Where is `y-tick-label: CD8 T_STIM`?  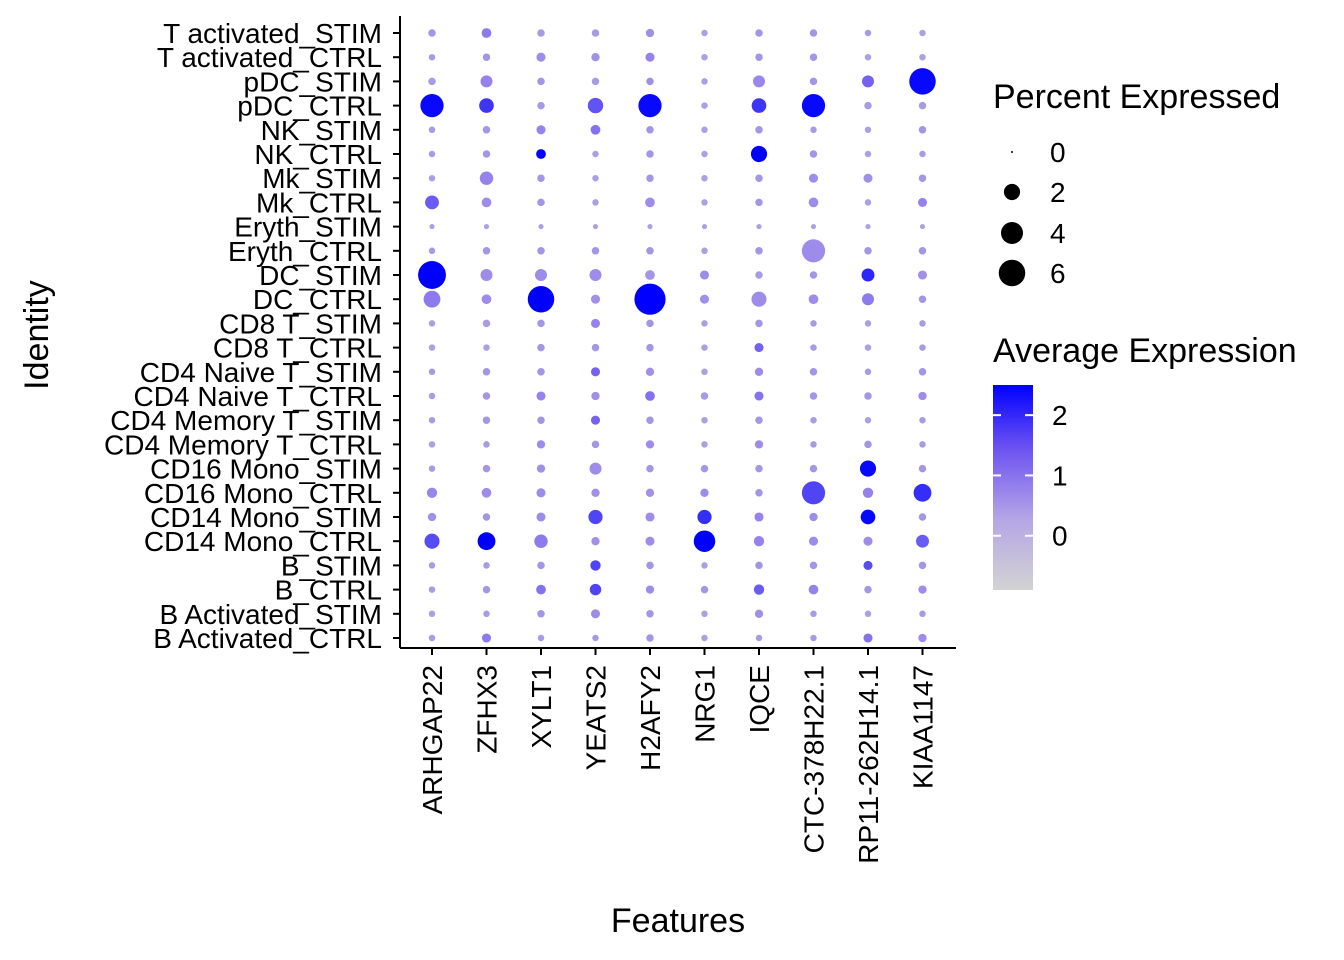 y-tick-label: CD8 T_STIM is located at coordinates (300, 323).